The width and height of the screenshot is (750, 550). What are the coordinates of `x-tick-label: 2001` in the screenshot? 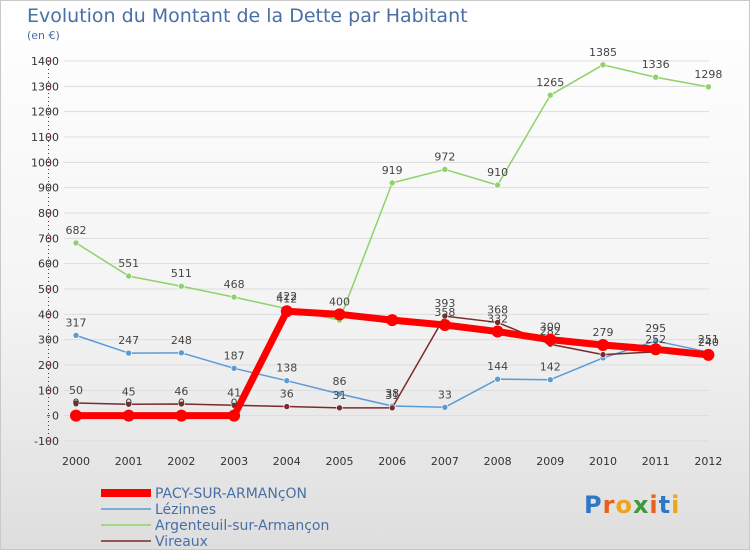 It's located at (129, 461).